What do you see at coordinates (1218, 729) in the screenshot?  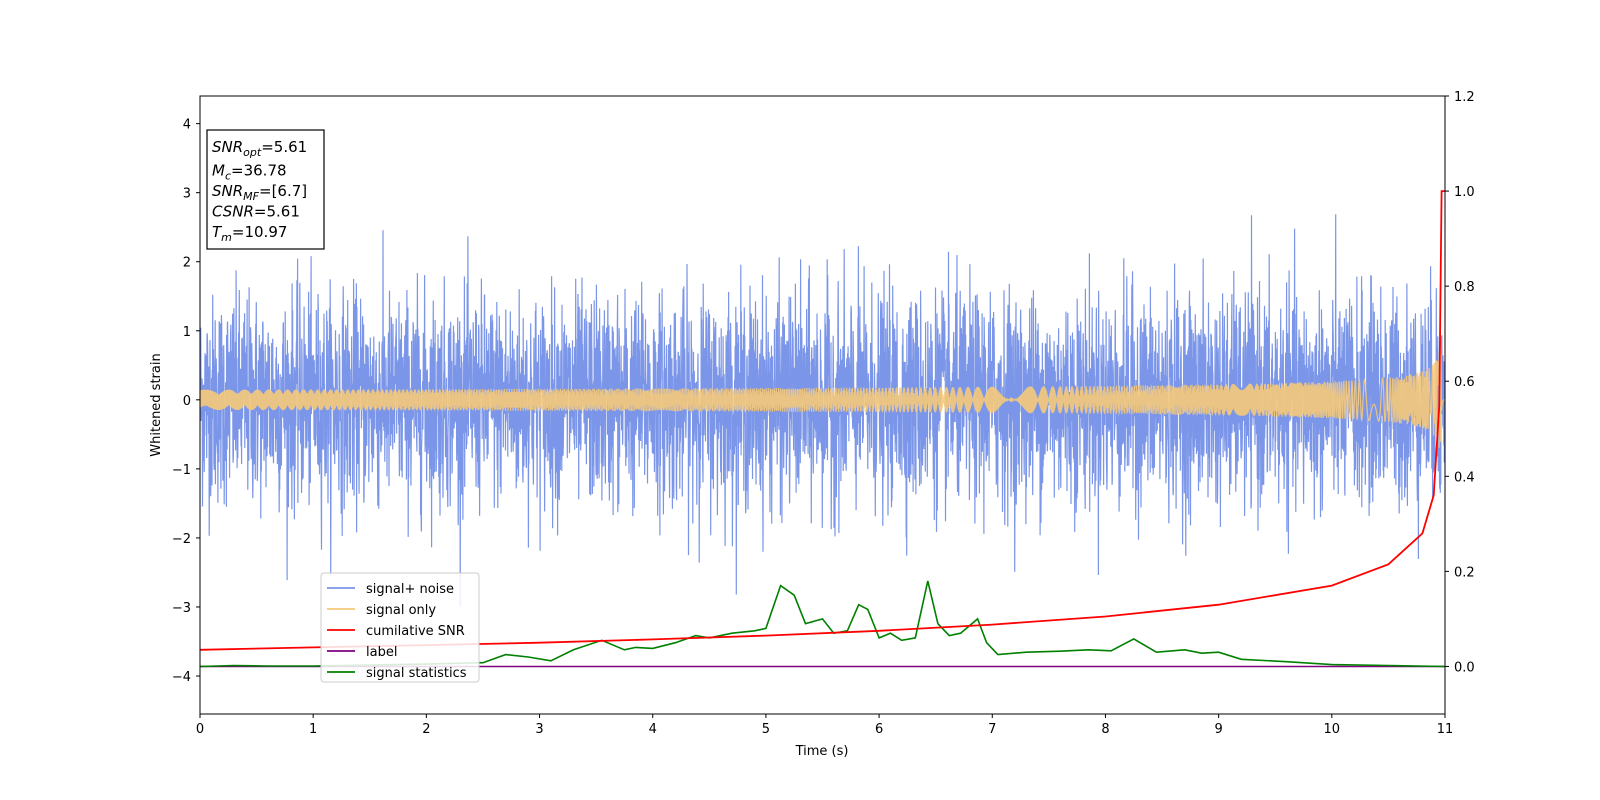 I see `x-tick-label: 9` at bounding box center [1218, 729].